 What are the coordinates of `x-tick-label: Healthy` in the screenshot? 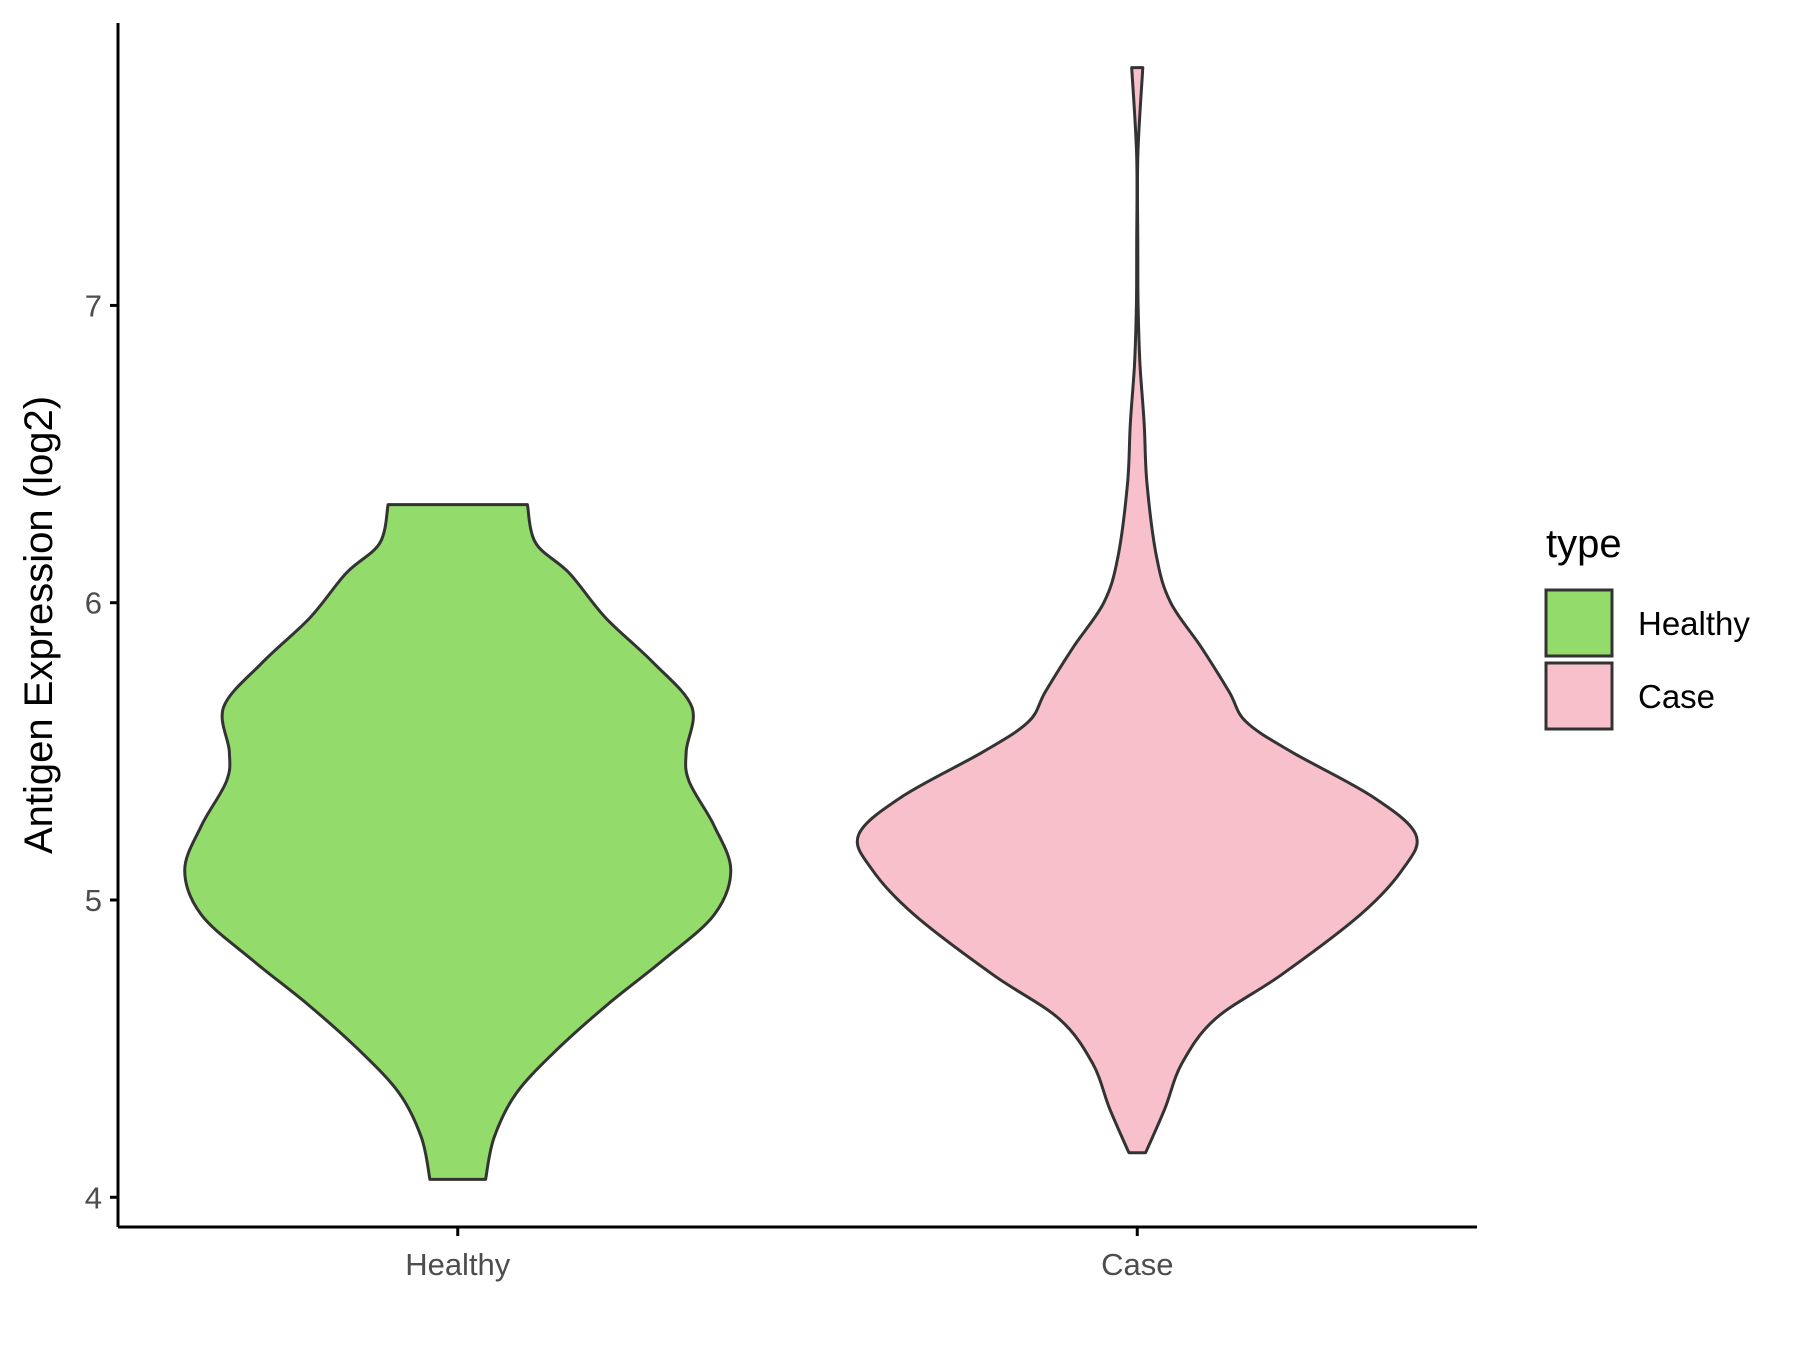 It's located at (458, 1264).